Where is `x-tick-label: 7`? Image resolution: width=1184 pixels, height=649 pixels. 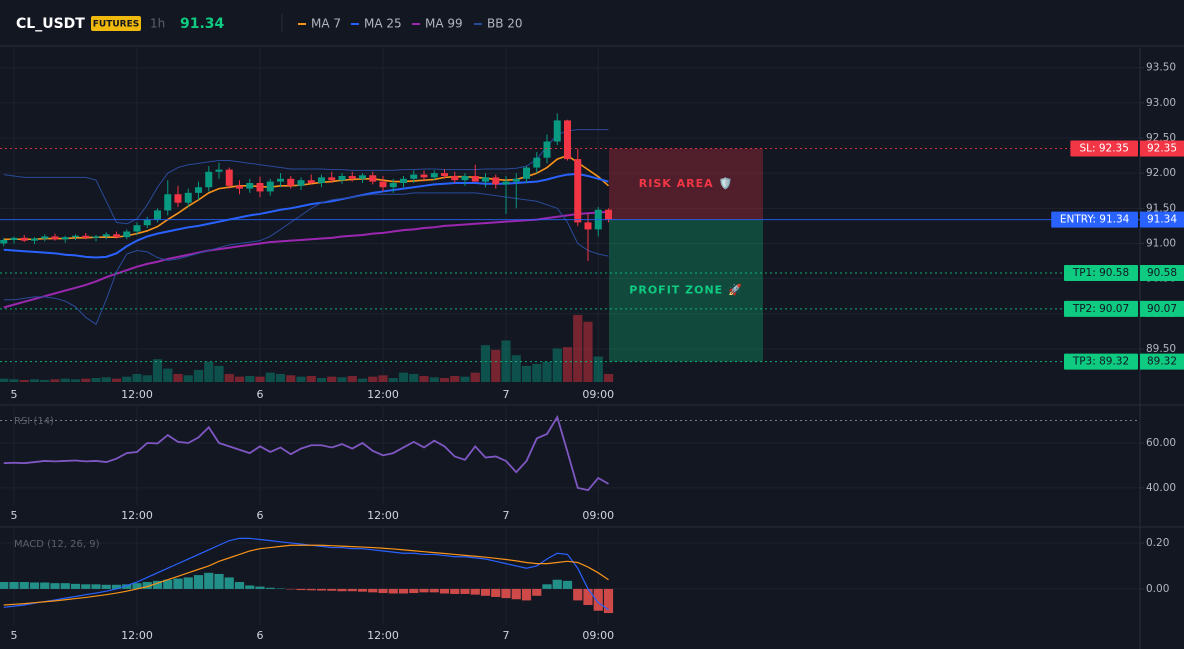
x-tick-label: 7 is located at coordinates (506, 394).